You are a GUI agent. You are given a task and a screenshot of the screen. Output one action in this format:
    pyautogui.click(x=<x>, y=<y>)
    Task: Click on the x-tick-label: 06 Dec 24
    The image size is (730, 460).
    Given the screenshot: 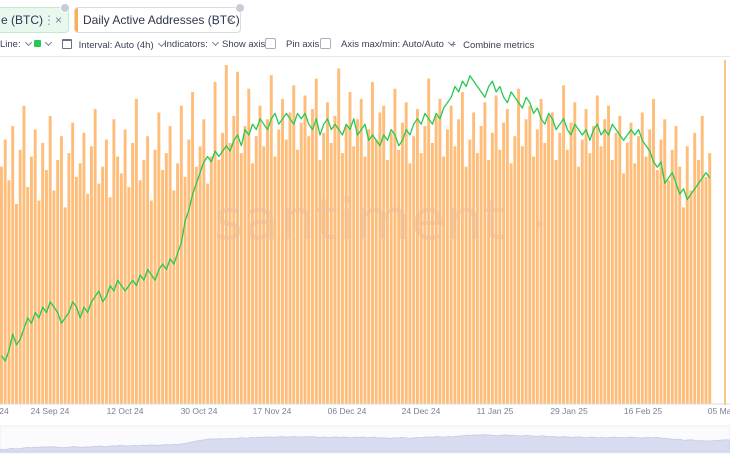 What is the action you would take?
    pyautogui.click(x=347, y=411)
    